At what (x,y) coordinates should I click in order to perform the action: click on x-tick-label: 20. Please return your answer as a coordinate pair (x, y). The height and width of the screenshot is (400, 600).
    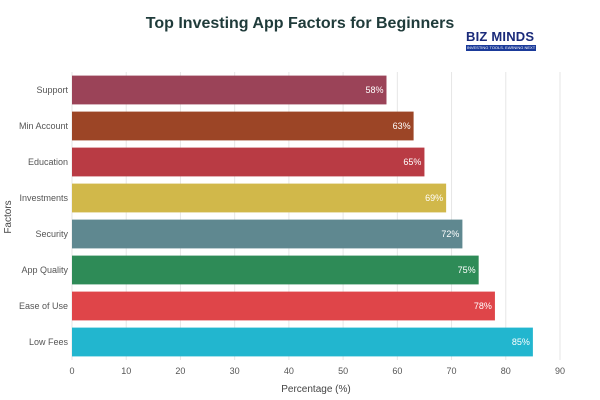
    Looking at the image, I should click on (180, 371).